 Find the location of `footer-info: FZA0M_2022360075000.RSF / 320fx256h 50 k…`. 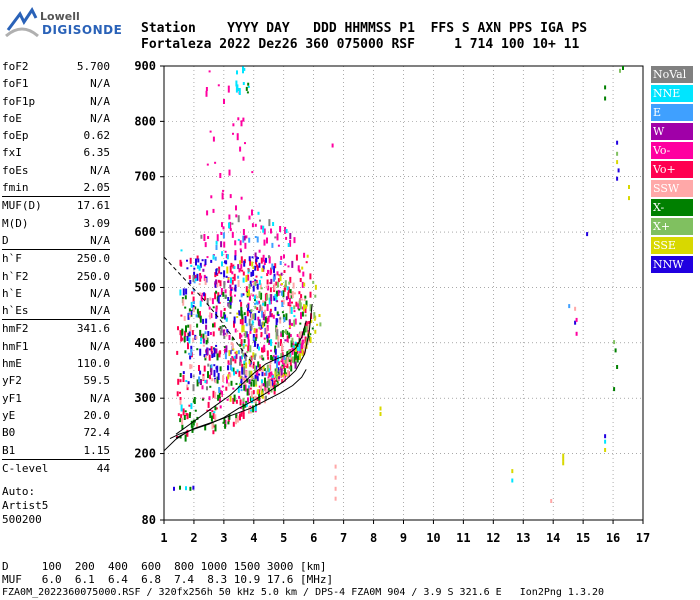

footer-info: FZA0M_2022360075000.RSF / 320fx256h 50 k… is located at coordinates (303, 592).